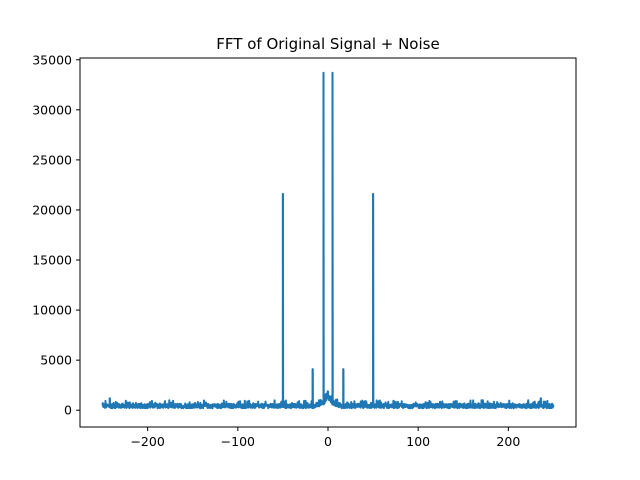 The width and height of the screenshot is (640, 480). What do you see at coordinates (68, 410) in the screenshot?
I see `y-tick-label: 0` at bounding box center [68, 410].